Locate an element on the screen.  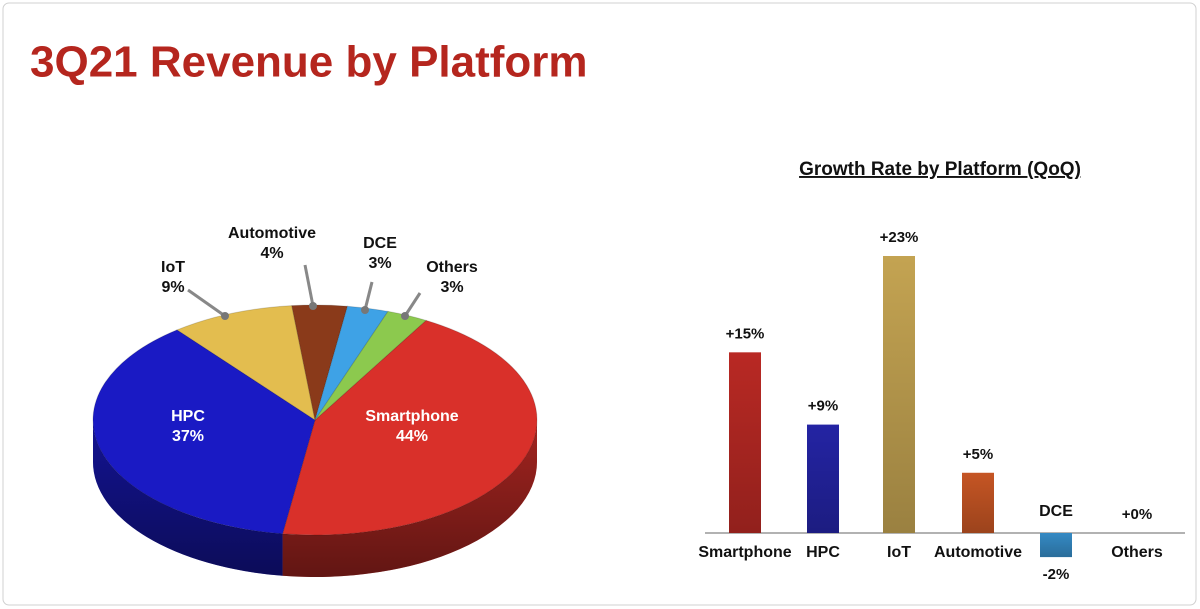
pie-label: Others is located at coordinates (452, 267).